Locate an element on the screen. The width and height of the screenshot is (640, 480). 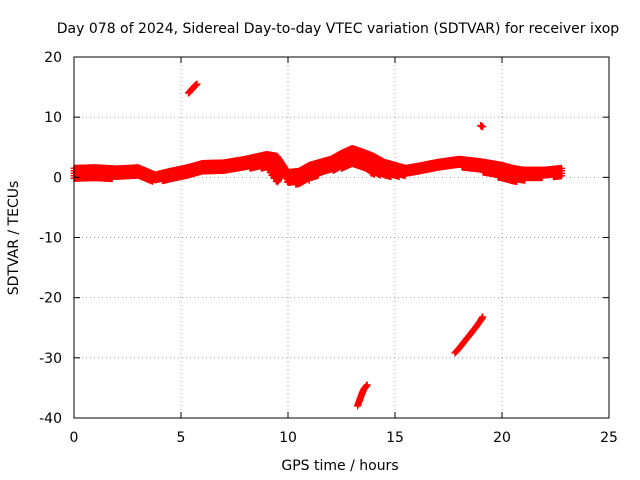
x-tick-label: 10 is located at coordinates (288, 438).